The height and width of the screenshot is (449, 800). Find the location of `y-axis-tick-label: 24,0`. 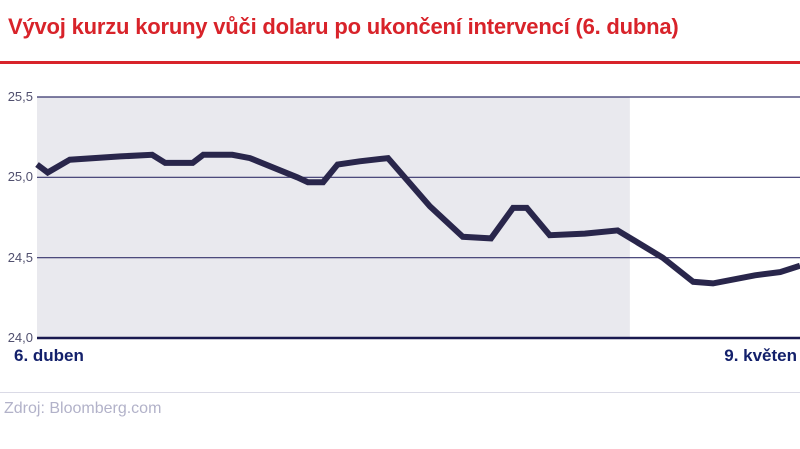

y-axis-tick-label: 24,0 is located at coordinates (20, 337).